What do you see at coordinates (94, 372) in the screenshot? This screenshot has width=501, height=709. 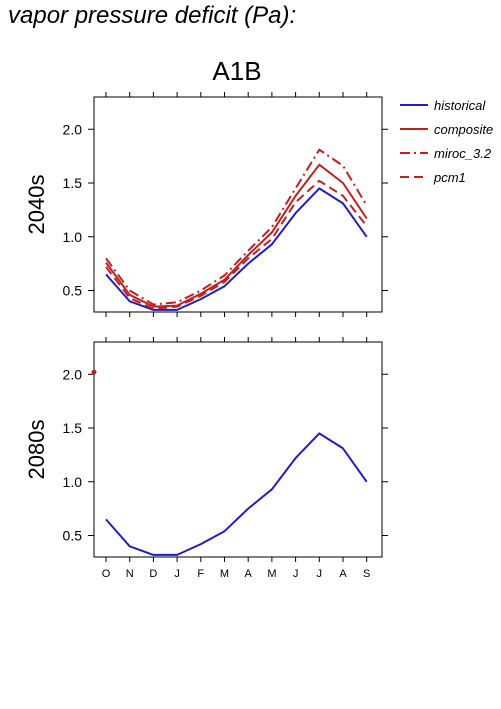 I see `data-marker` at bounding box center [94, 372].